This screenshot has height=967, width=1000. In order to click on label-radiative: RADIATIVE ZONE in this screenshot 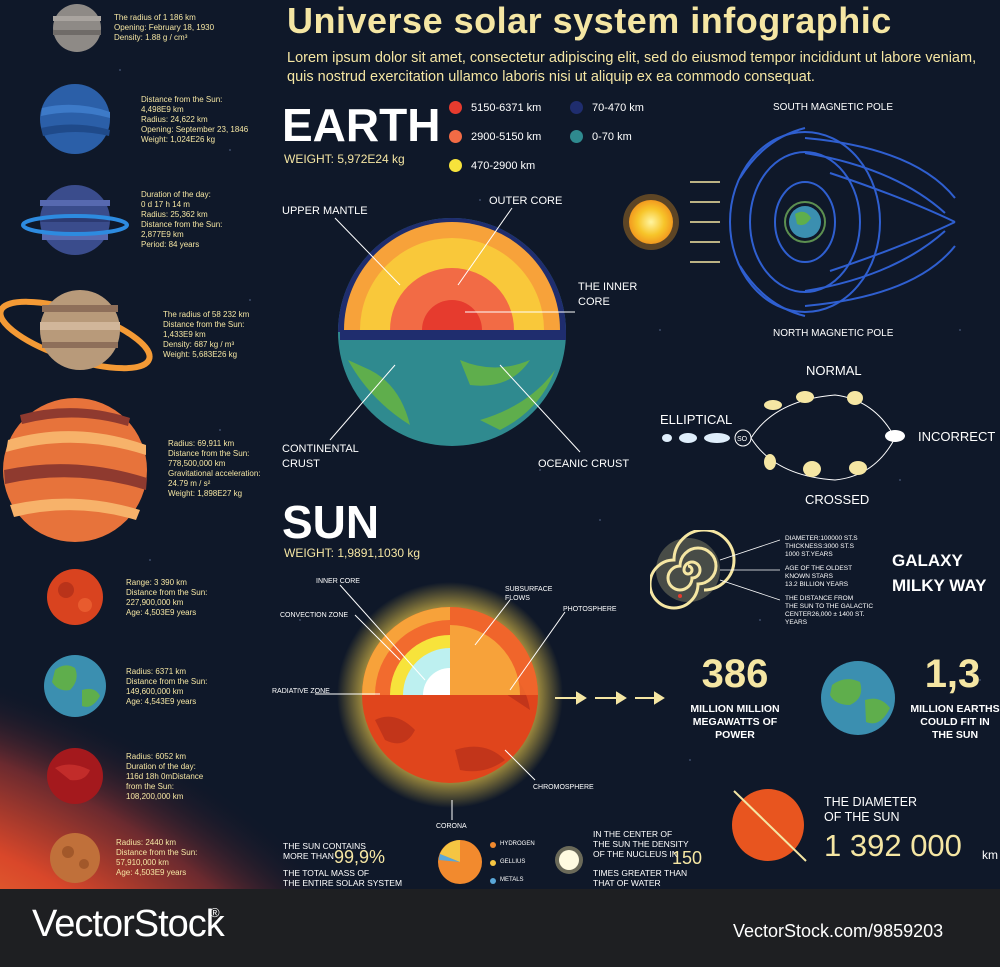, I will do `click(301, 691)`.